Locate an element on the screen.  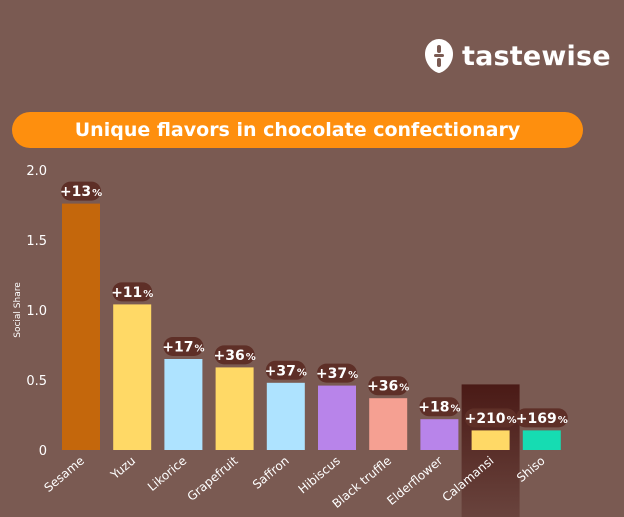
bar-shiso is located at coordinates (541, 440).